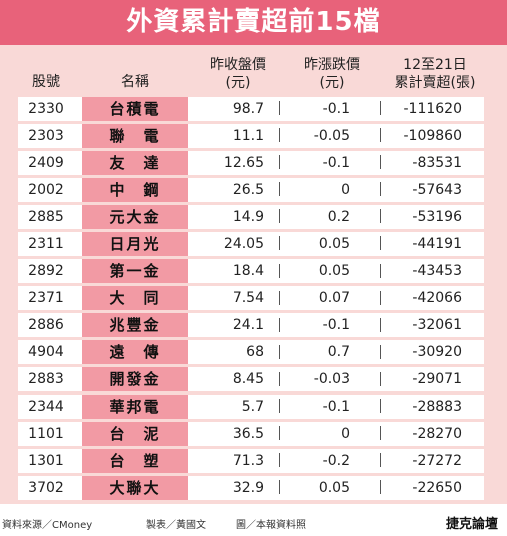 The height and width of the screenshot is (536, 507). I want to click on cell-code: 2344, so click(46, 406).